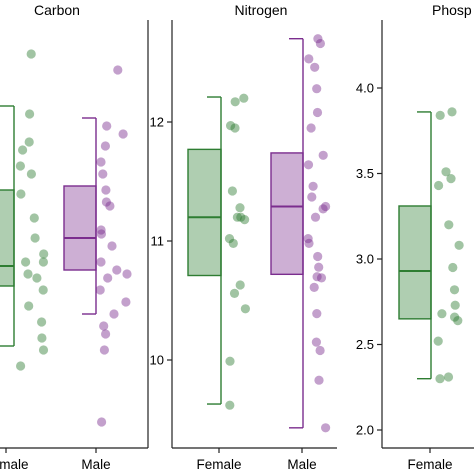 The width and height of the screenshot is (474, 474). Describe the element at coordinates (301, 464) in the screenshot. I see `x-label-nitrogen-male: Male` at that location.